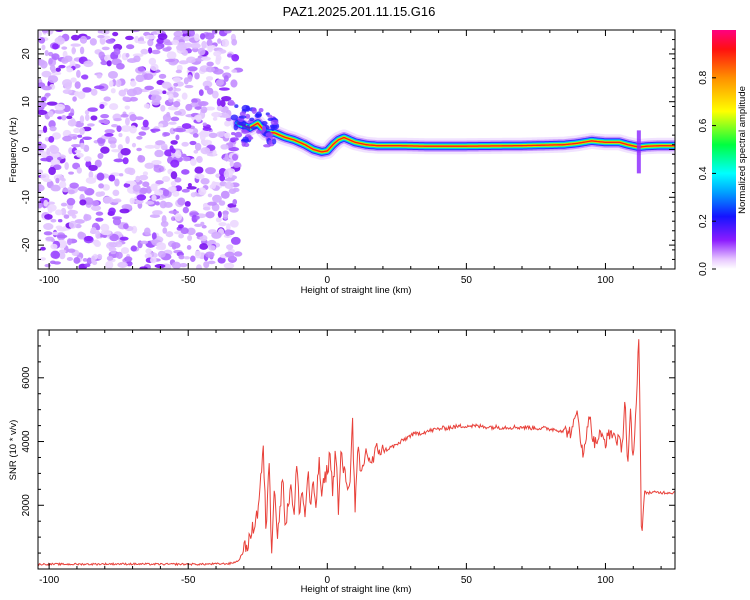 The image size is (750, 600). Describe the element at coordinates (49, 580) in the screenshot. I see `x-tick-label: -100` at that location.